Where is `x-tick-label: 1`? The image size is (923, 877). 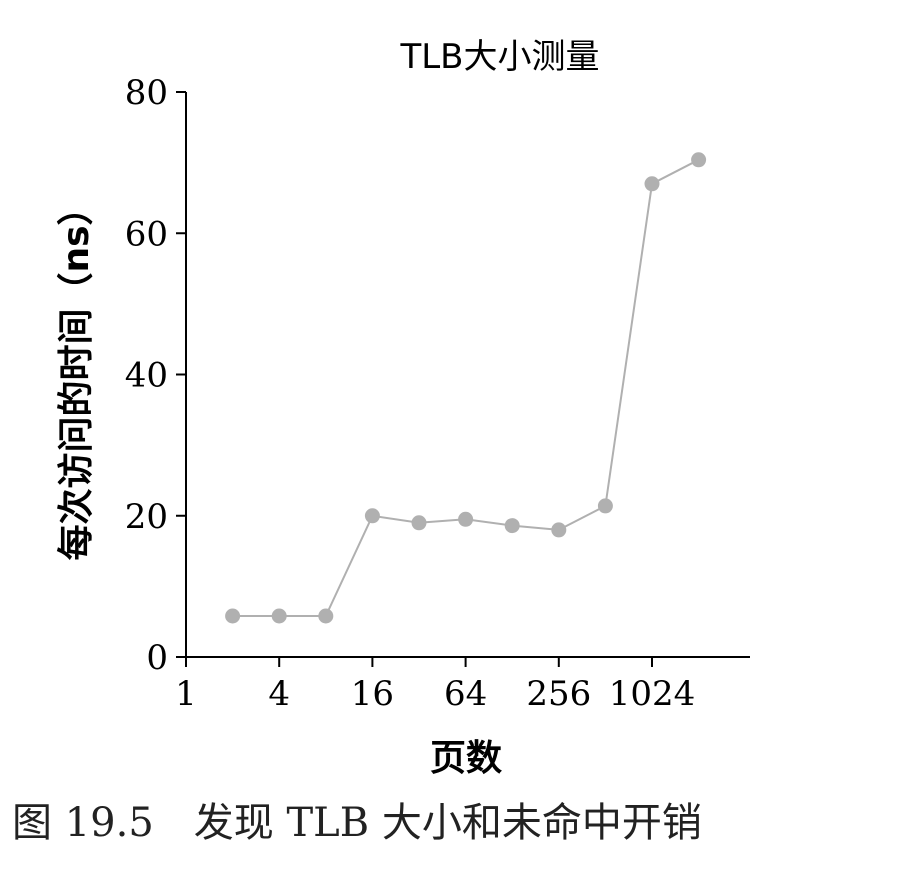
x-tick-label: 1 is located at coordinates (186, 694).